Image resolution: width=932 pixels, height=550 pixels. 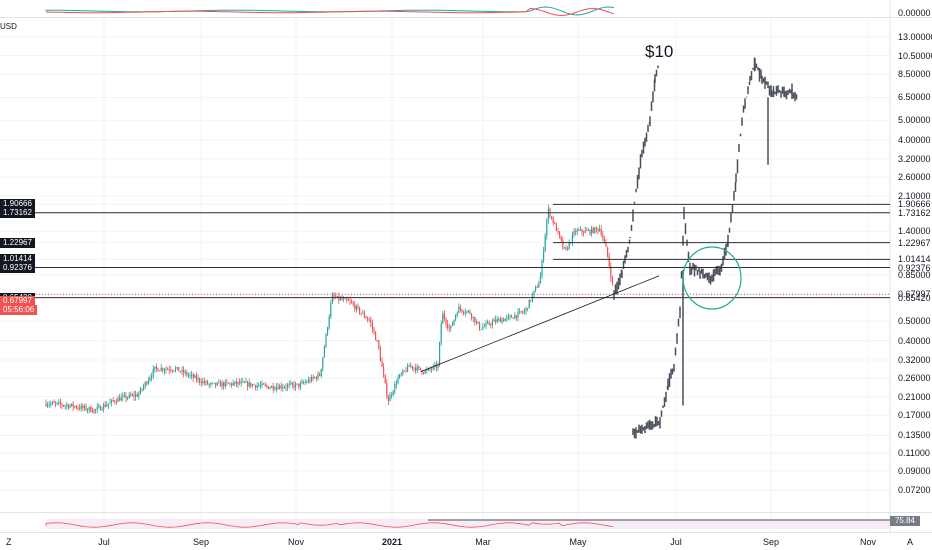 I want to click on rsi-pane-divider, so click(x=466, y=512).